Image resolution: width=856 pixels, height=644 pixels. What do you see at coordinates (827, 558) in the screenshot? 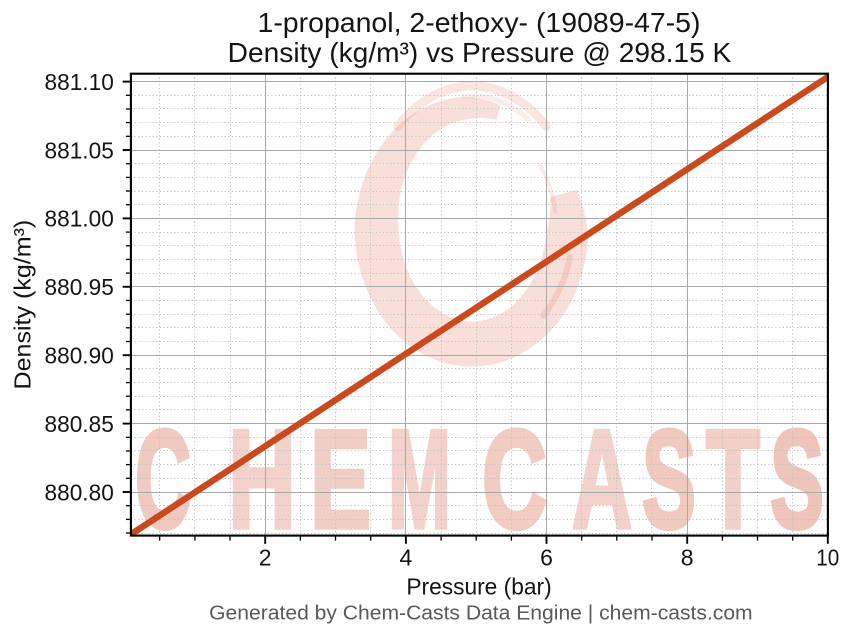
I see `svg-text: 10` at bounding box center [827, 558].